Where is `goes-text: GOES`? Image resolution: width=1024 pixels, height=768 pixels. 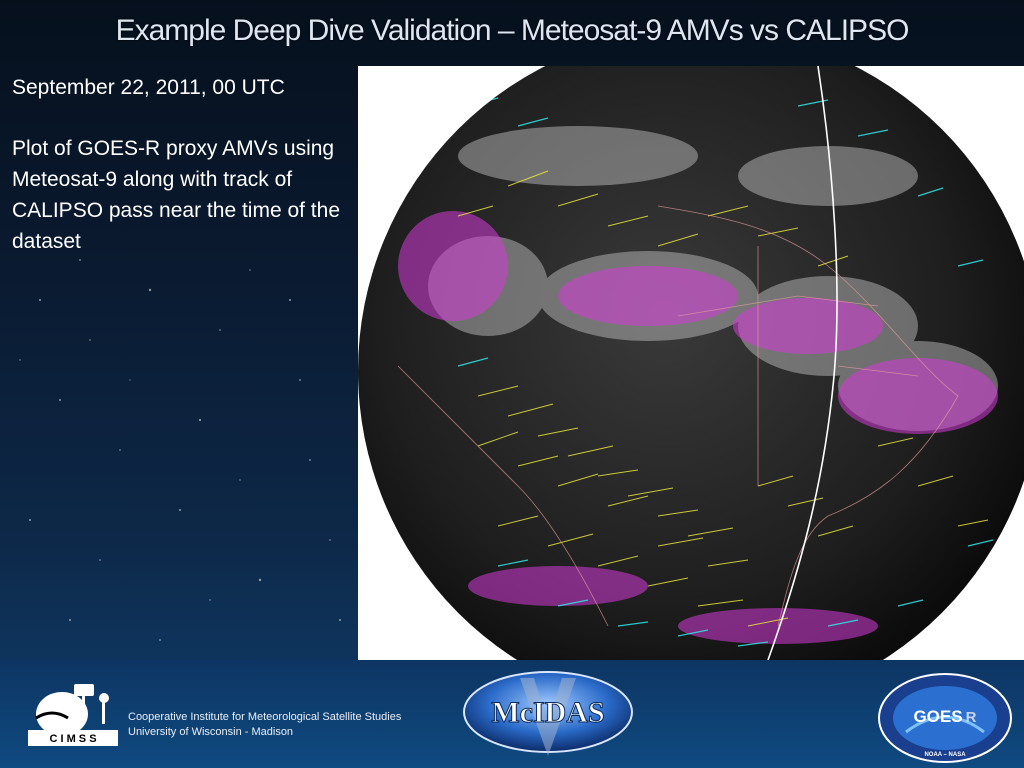
goes-text: GOES is located at coordinates (937, 716).